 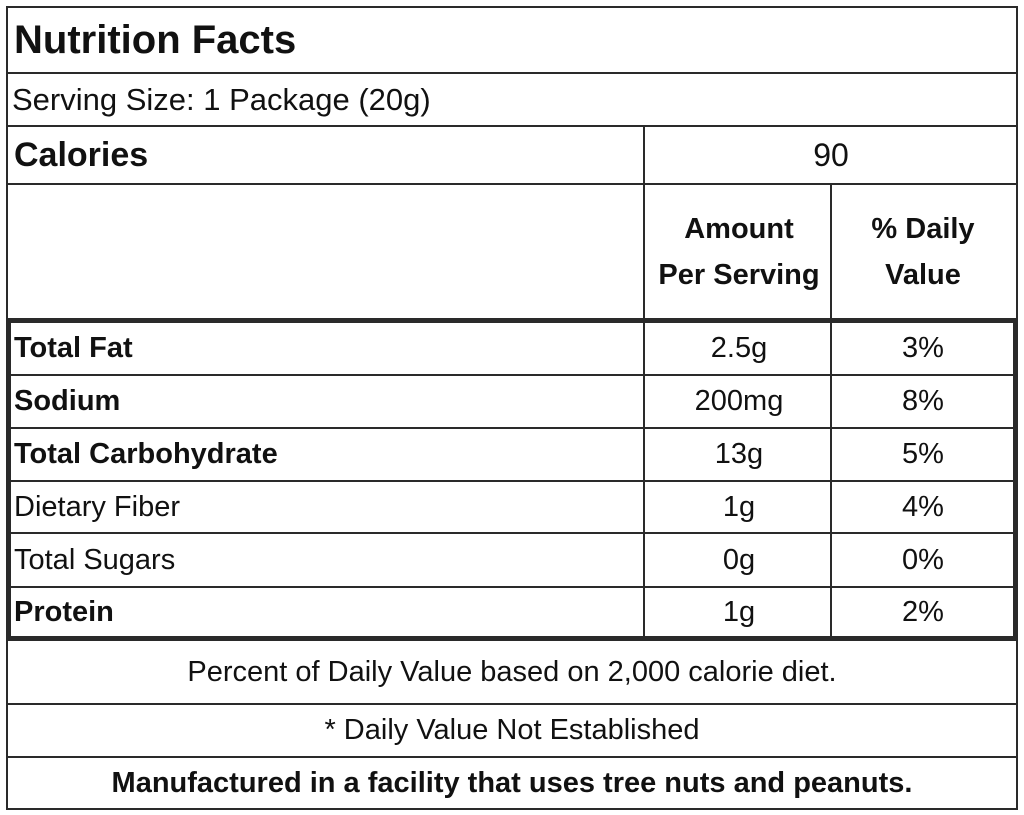 I want to click on nutrient-box-top, so click(x=512, y=320).